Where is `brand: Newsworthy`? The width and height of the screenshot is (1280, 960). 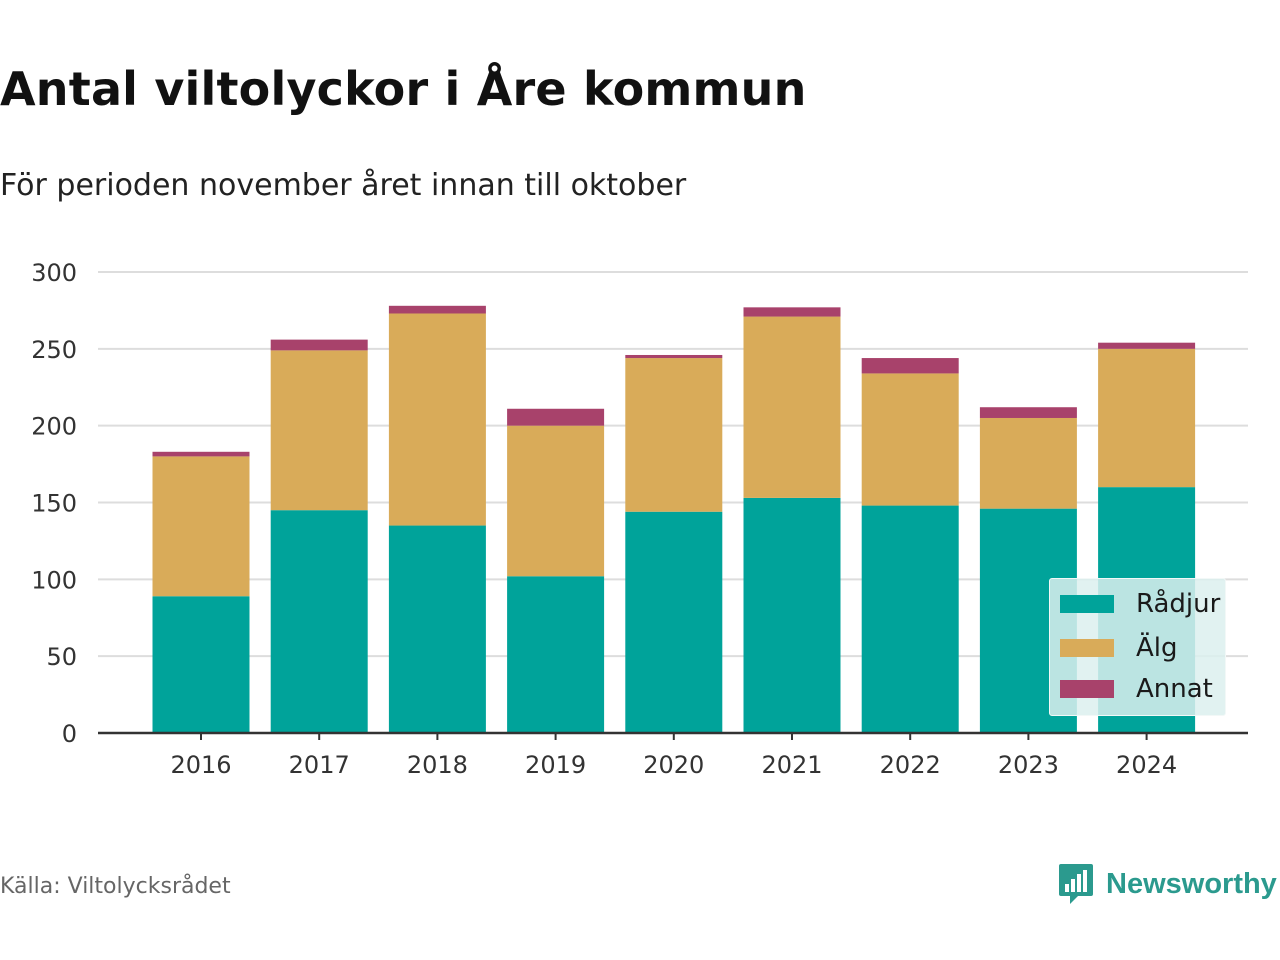 brand: Newsworthy is located at coordinates (1167, 884).